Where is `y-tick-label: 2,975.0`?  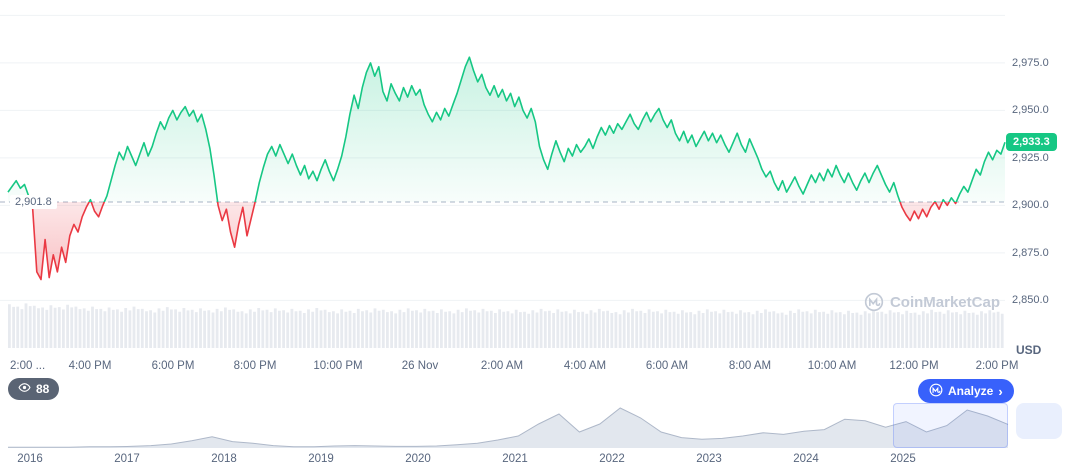
y-tick-label: 2,975.0 is located at coordinates (1030, 63).